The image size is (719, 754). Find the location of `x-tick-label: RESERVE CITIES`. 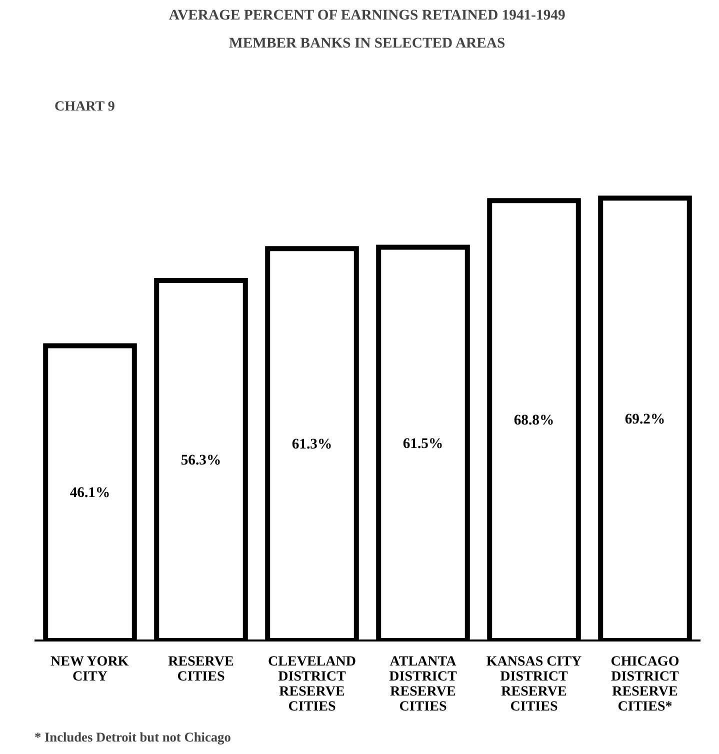

x-tick-label: RESERVE CITIES is located at coordinates (201, 669).